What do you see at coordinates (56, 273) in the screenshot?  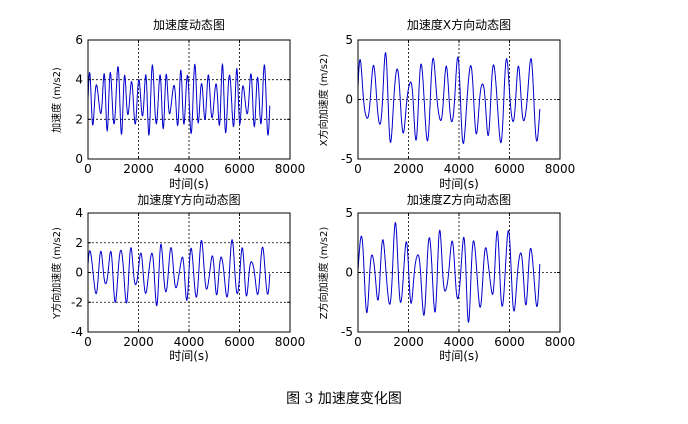 I see `y-axis-label: Y方向加速度 (m/s2)` at bounding box center [56, 273].